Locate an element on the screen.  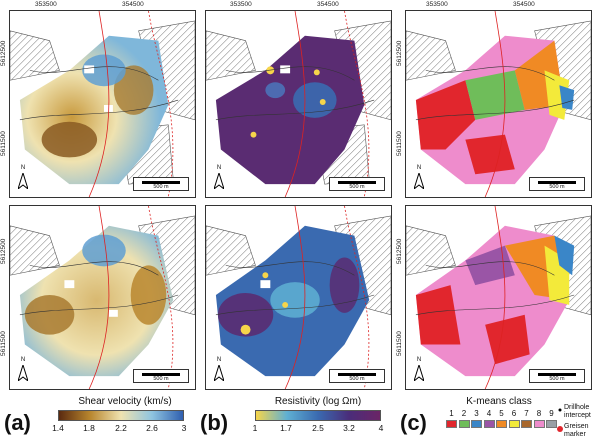
colorbar-b-tick: 1 is located at coordinates (255, 428).